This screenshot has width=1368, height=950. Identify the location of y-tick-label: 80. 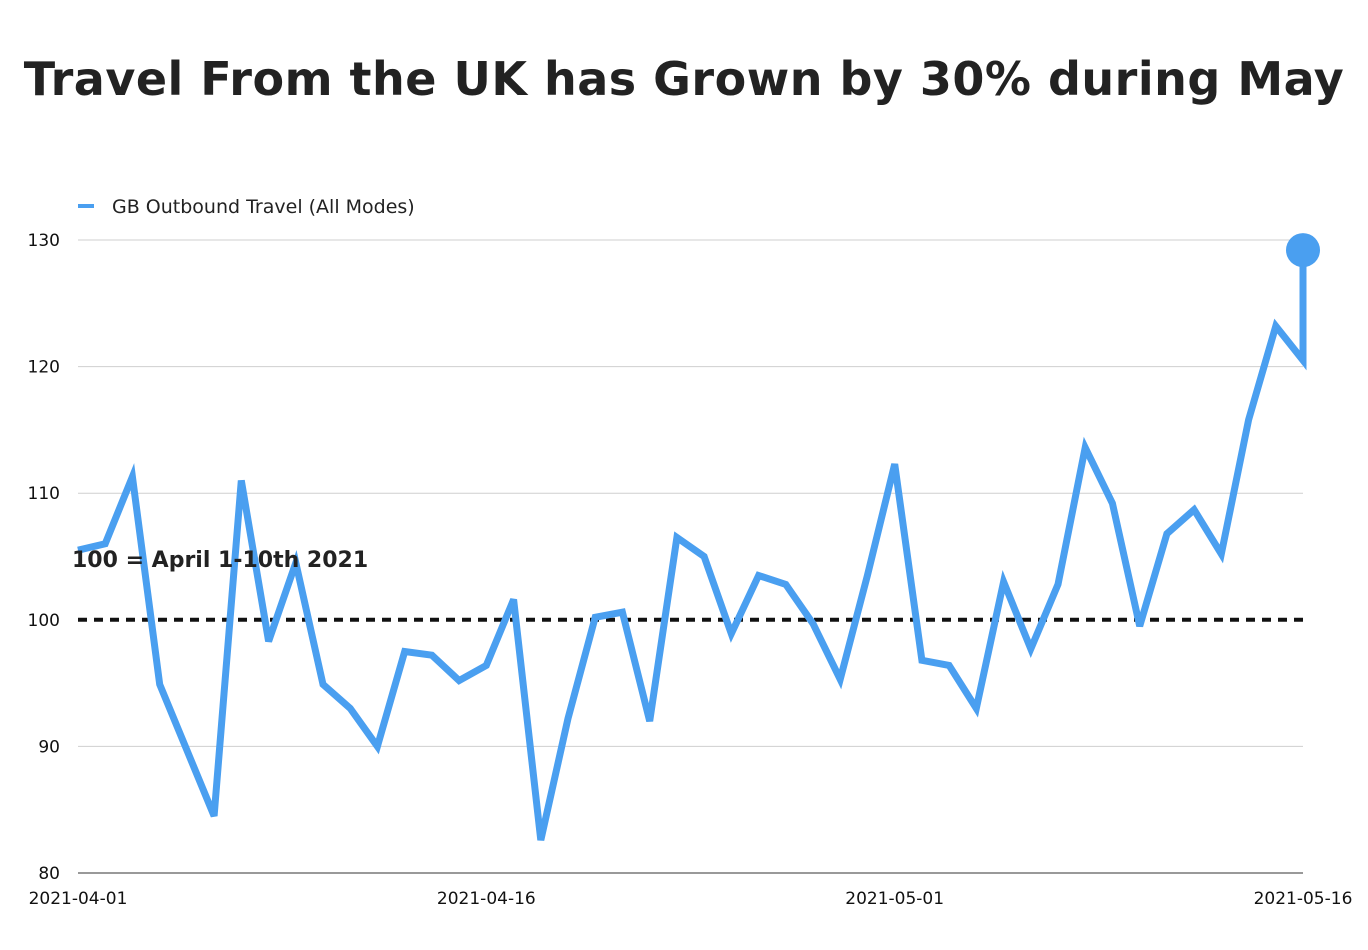
(49, 874).